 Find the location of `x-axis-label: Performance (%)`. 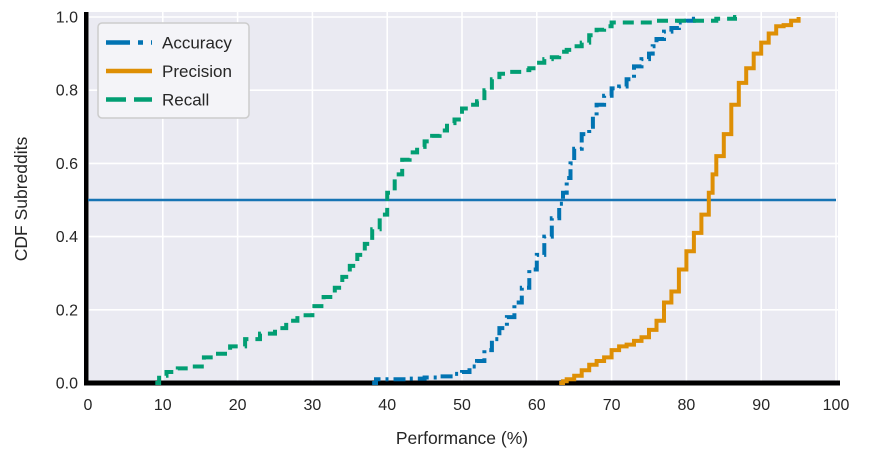

x-axis-label: Performance (%) is located at coordinates (462, 438).